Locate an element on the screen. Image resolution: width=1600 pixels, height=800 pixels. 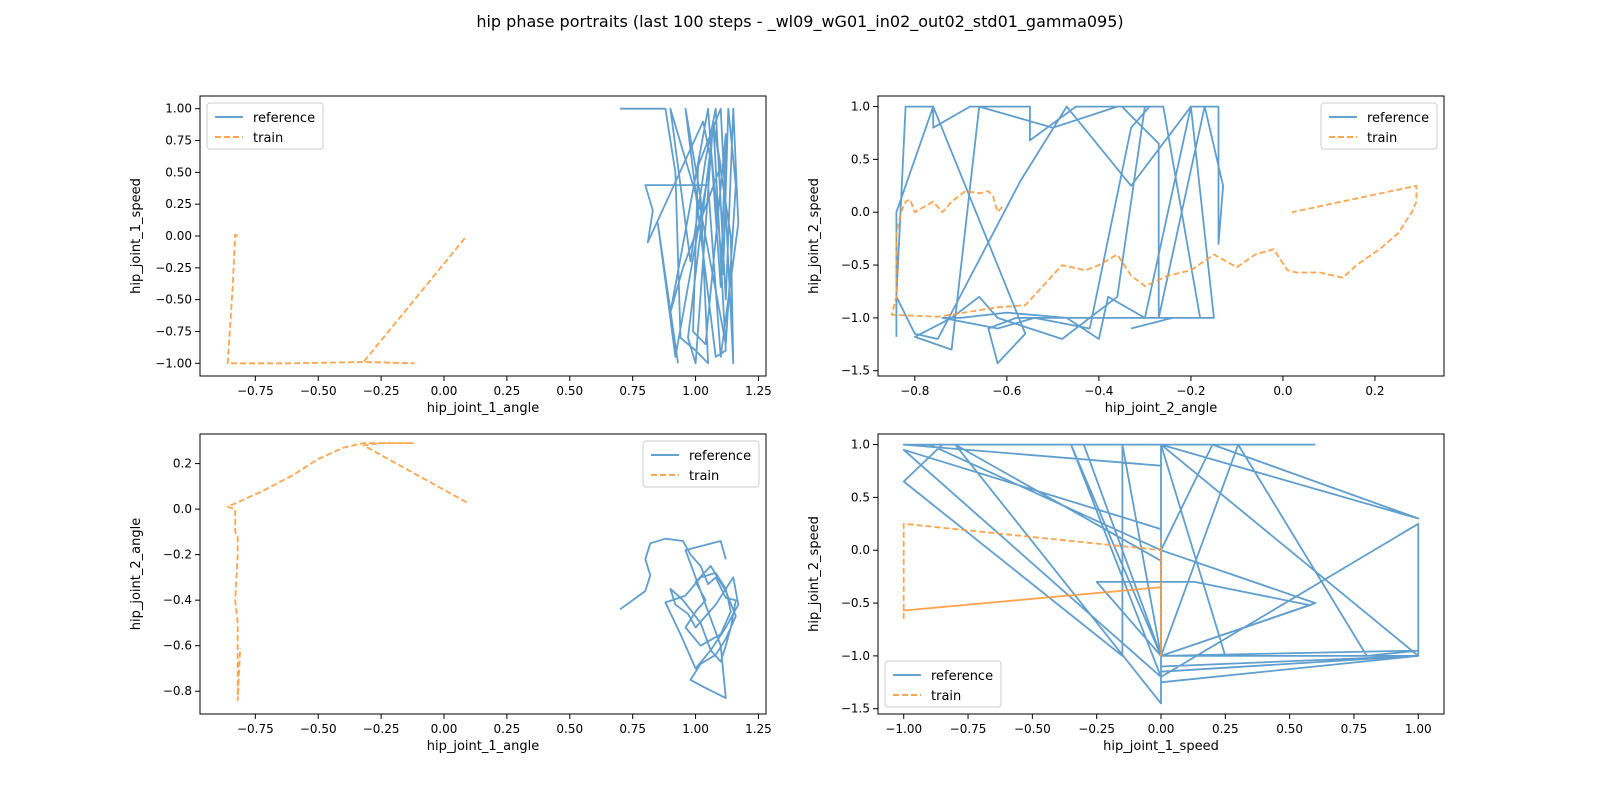
y-axis-label: hip_joint_2_angle is located at coordinates (136, 574).